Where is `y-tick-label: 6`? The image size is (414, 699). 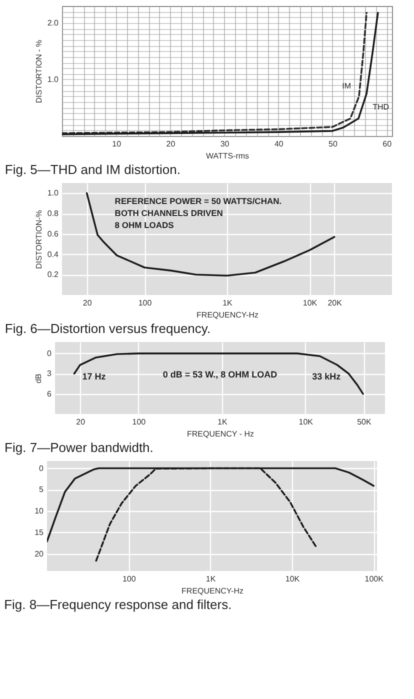 y-tick-label: 6 is located at coordinates (49, 393).